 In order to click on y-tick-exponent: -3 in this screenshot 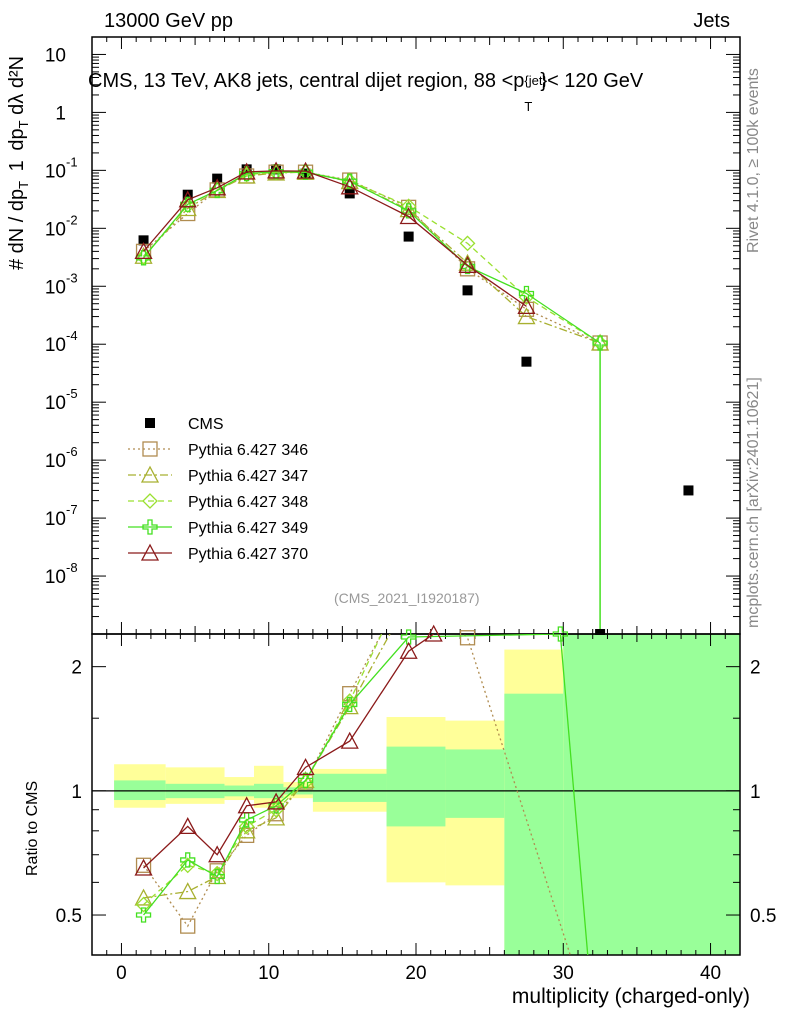, I will do `click(72, 277)`.